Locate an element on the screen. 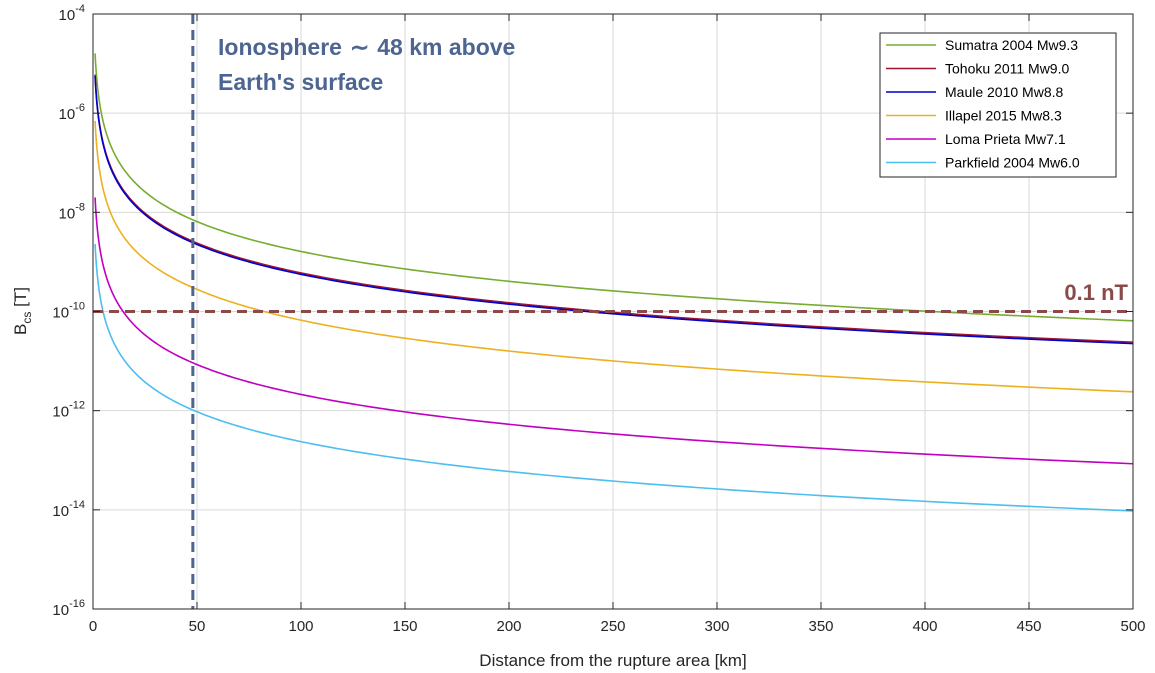  legend-label: Sumatra 2004 Mw9.3 is located at coordinates (1011, 45).